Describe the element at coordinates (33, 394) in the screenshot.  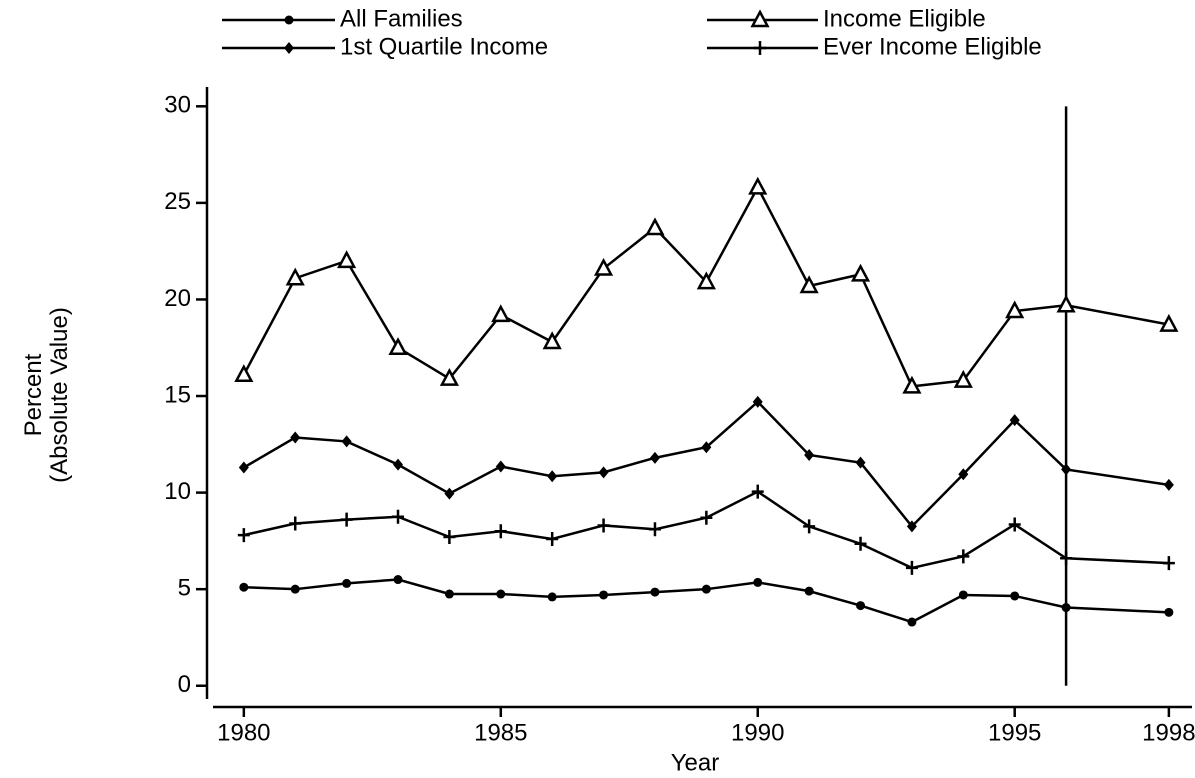
I see `y-axis-label-line: Percent` at that location.